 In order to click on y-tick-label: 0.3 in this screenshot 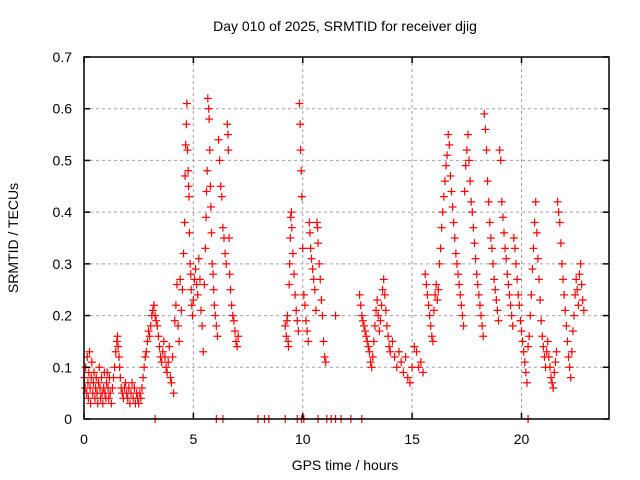, I will do `click(63, 264)`.